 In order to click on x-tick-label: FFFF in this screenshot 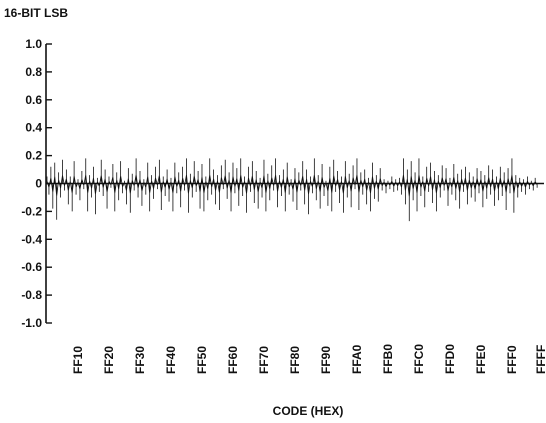, I will do `click(540, 359)`.